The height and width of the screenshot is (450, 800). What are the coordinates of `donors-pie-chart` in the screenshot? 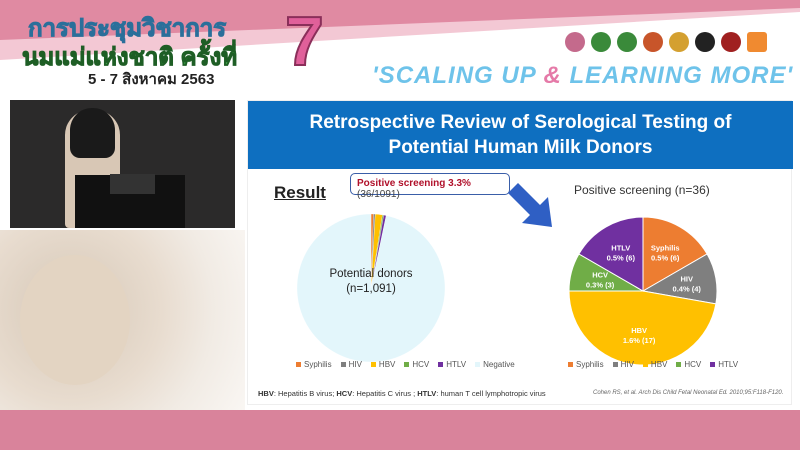 It's located at (371, 288).